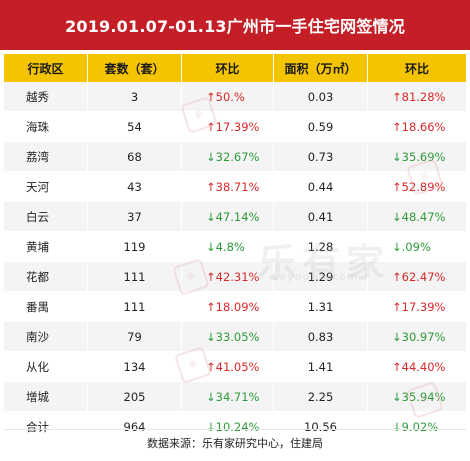  Describe the element at coordinates (321, 396) in the screenshot. I see `area-cell: 2.25` at that location.